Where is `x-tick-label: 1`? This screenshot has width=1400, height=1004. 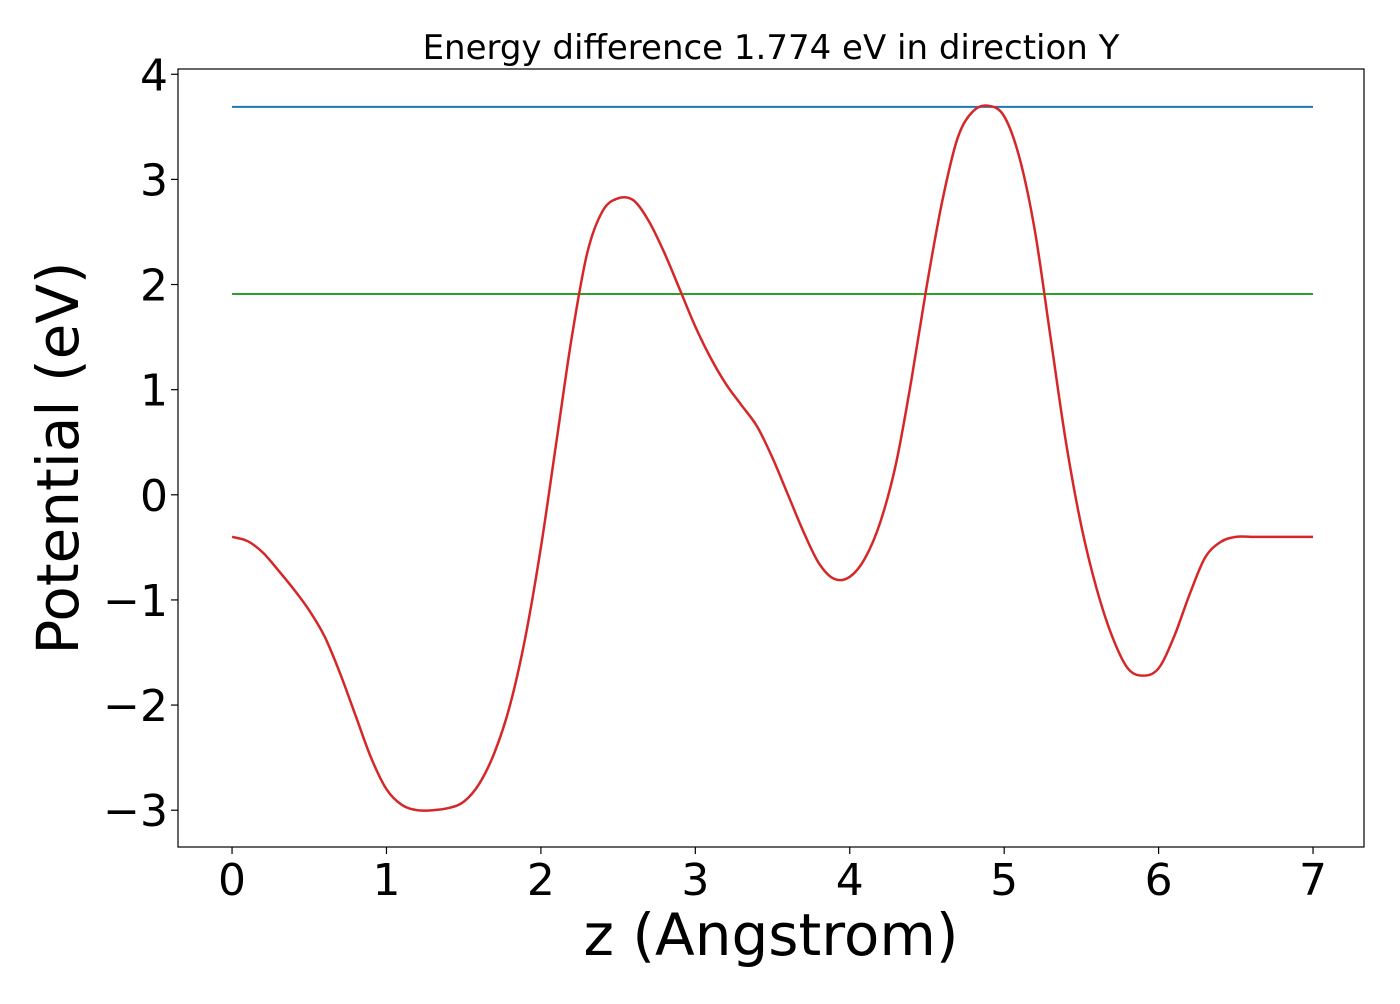
x-tick-label: 1 is located at coordinates (386, 880).